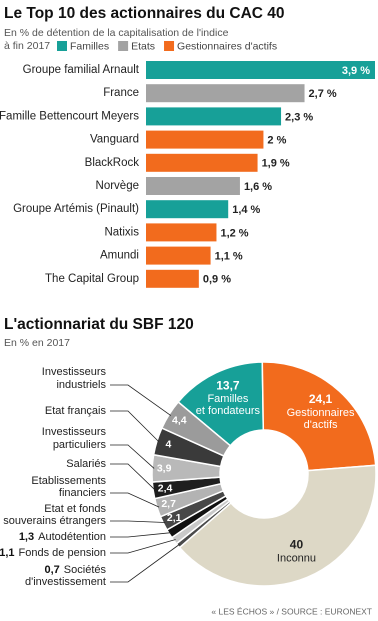 This screenshot has width=378, height=621. Describe the element at coordinates (321, 425) in the screenshot. I see `slice-label: d'actifs` at that location.